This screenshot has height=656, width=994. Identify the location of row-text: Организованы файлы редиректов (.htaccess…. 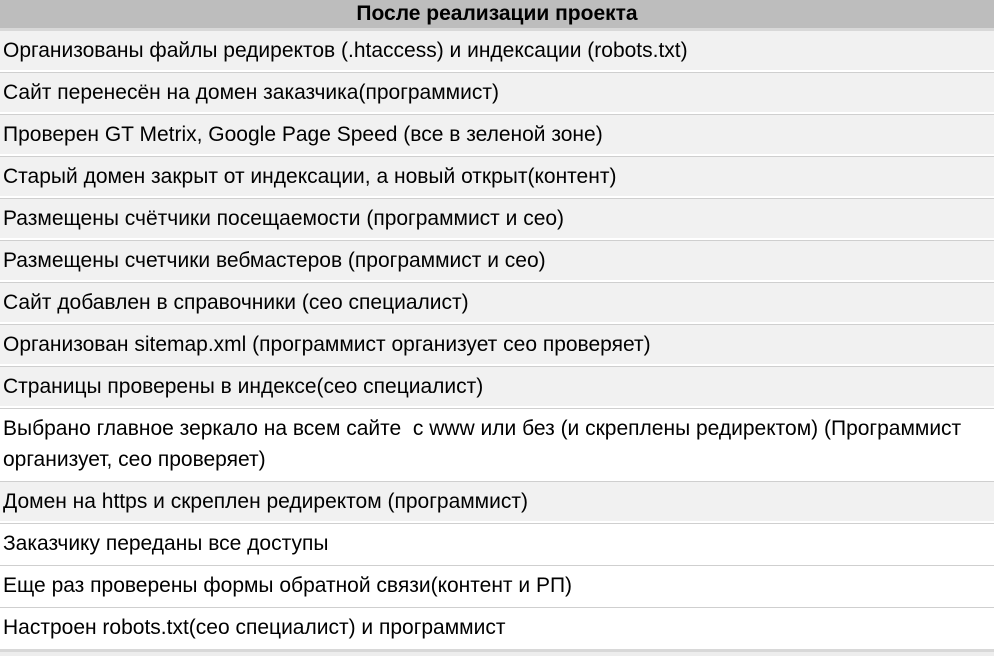
(345, 50).